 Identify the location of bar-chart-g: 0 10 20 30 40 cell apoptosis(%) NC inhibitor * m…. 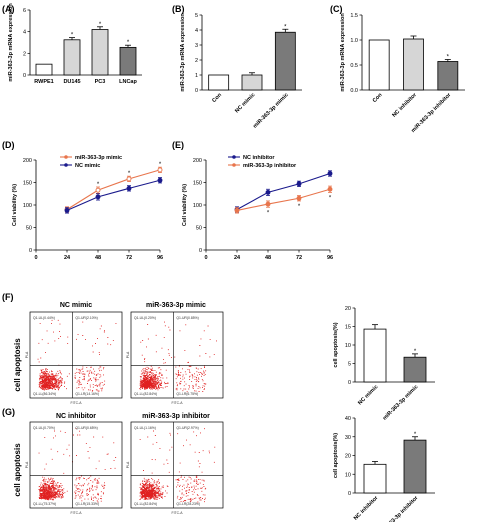
(384, 469).